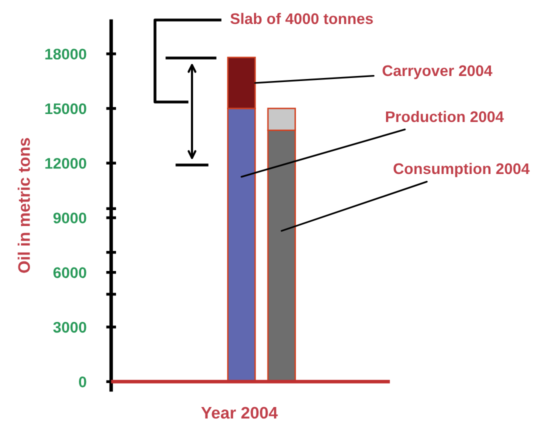 The height and width of the screenshot is (421, 537). What do you see at coordinates (65, 163) in the screenshot?
I see `y-tick-label: 12000` at bounding box center [65, 163].